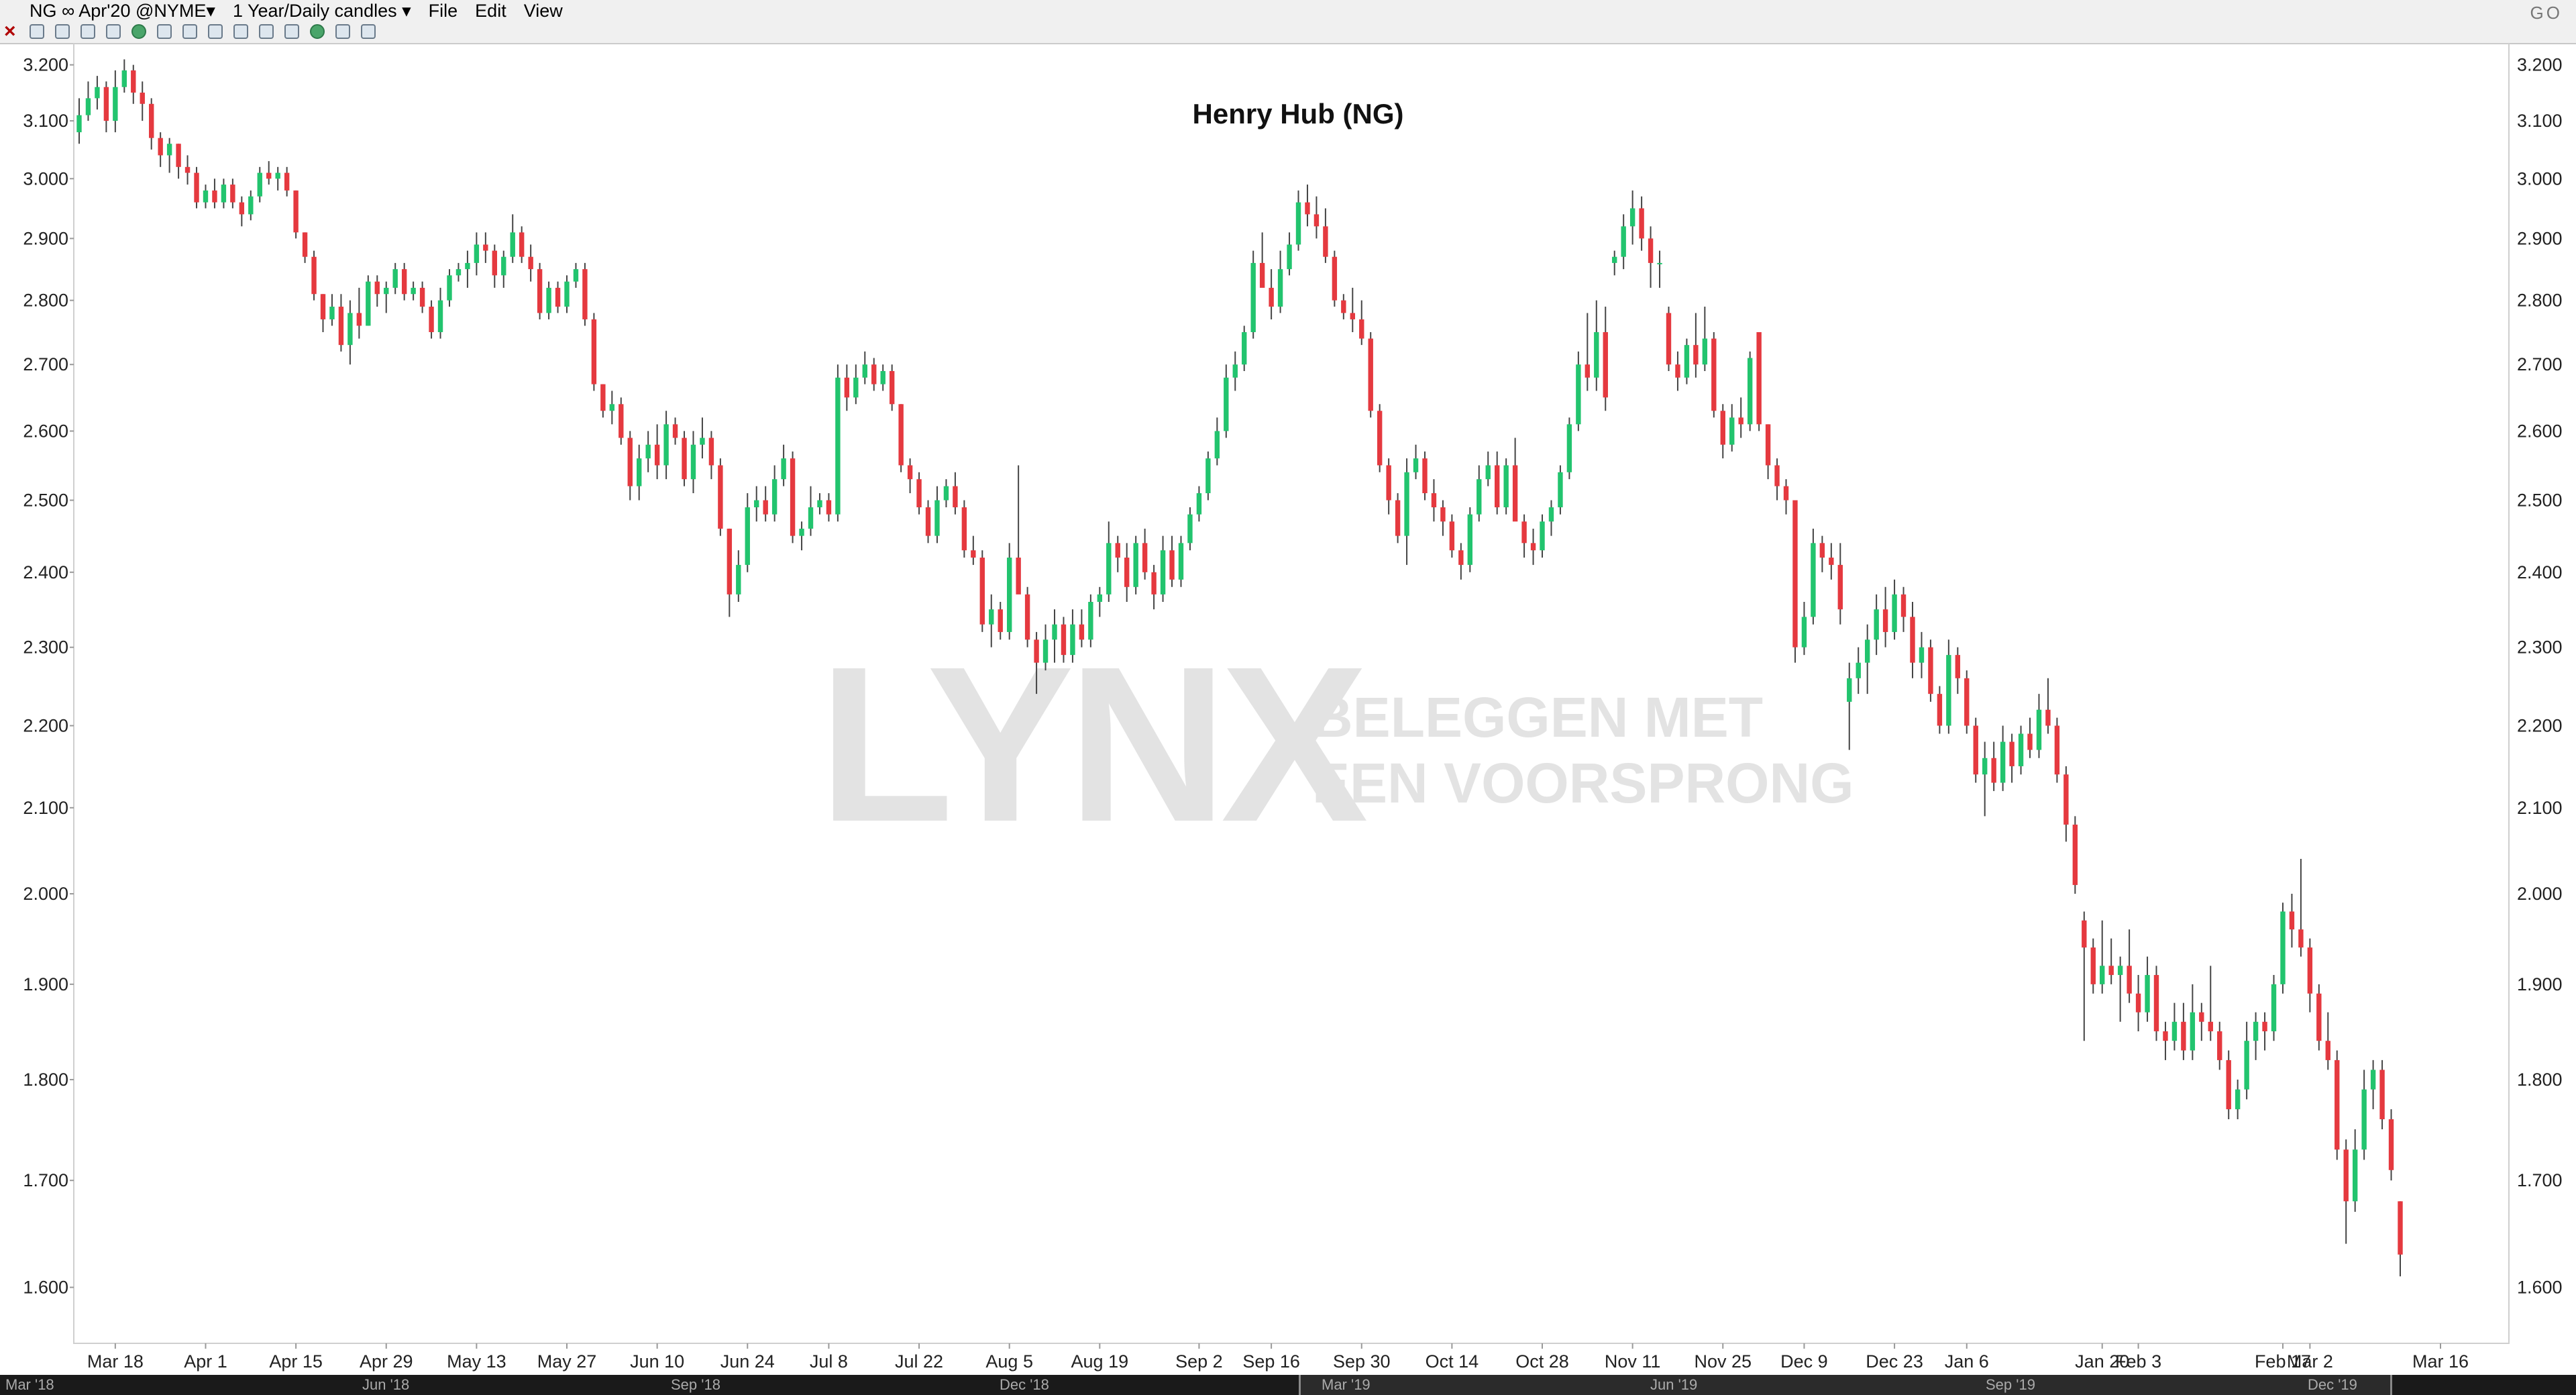  Describe the element at coordinates (443, 10) in the screenshot. I see `menu-file: File` at that location.